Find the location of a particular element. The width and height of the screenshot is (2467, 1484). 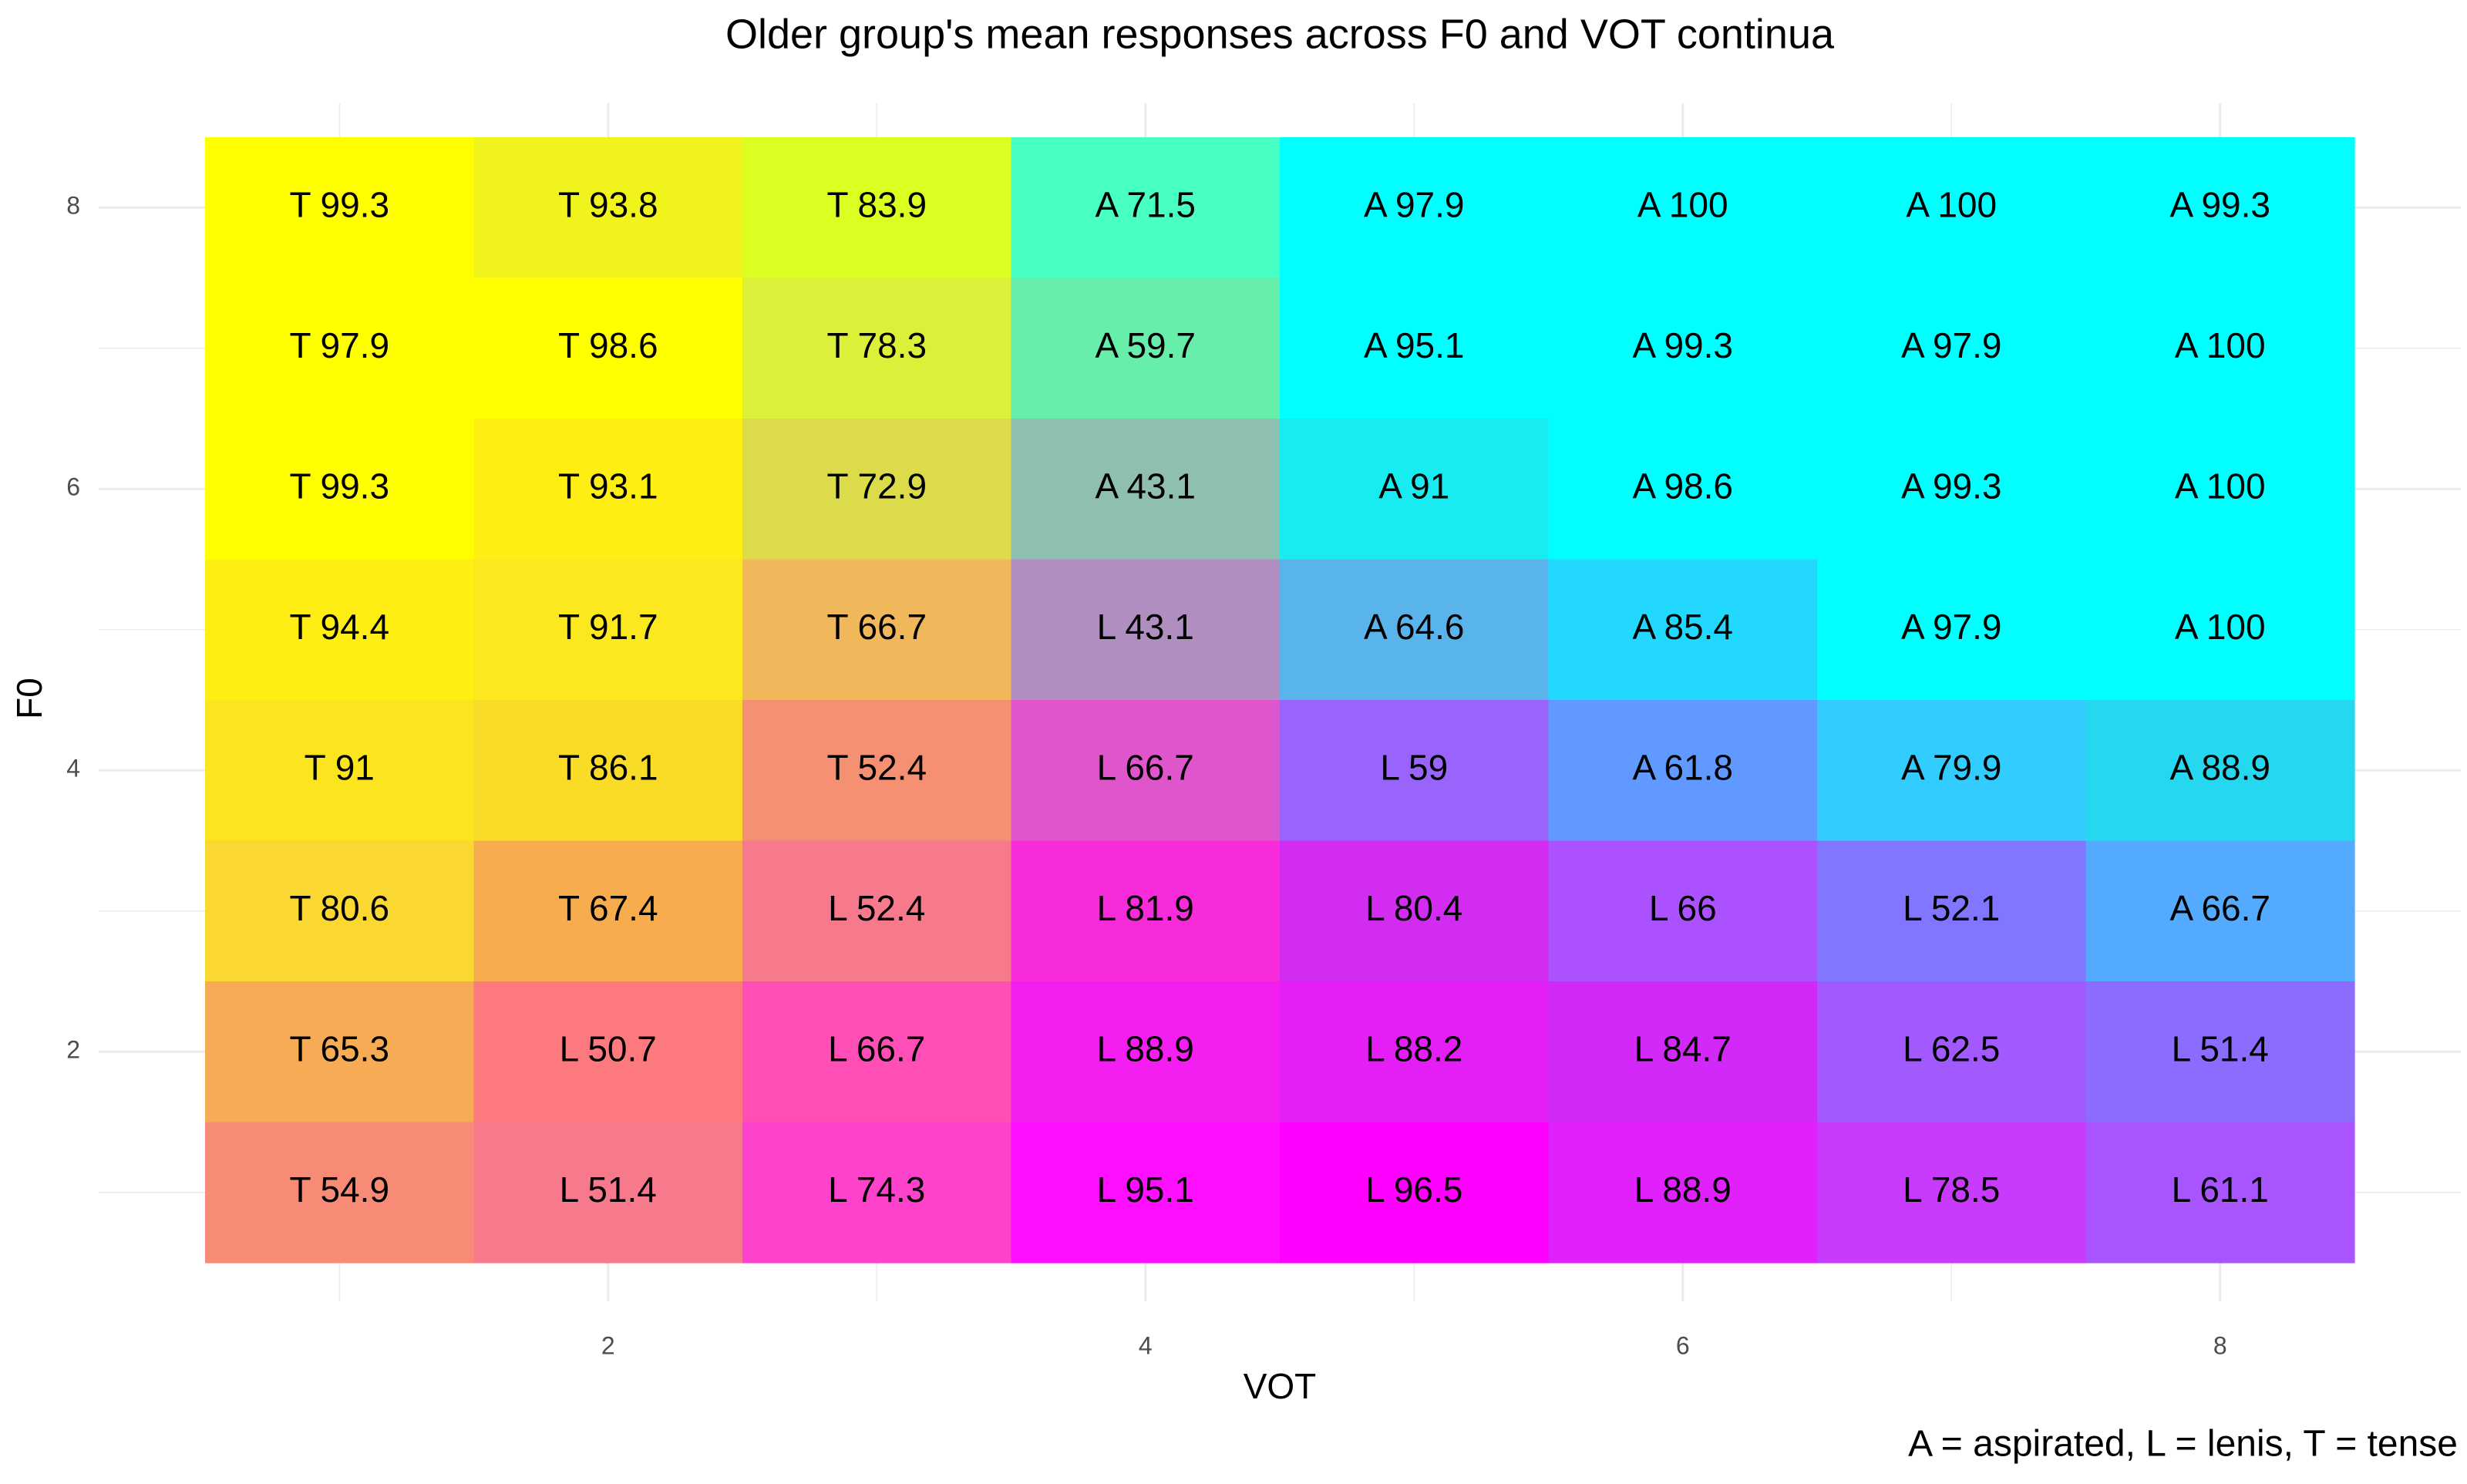

cell-label: T 86.1 is located at coordinates (608, 767).